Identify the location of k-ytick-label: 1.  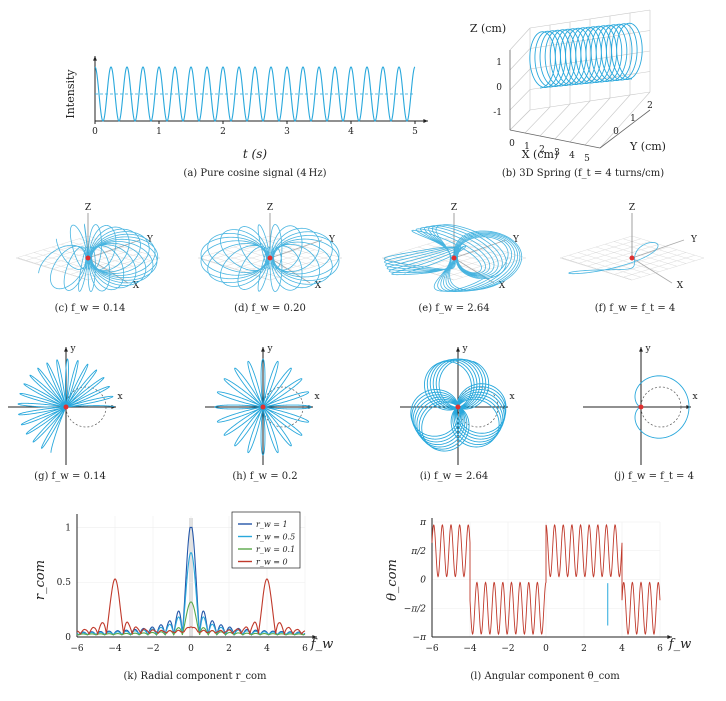
(68, 528).